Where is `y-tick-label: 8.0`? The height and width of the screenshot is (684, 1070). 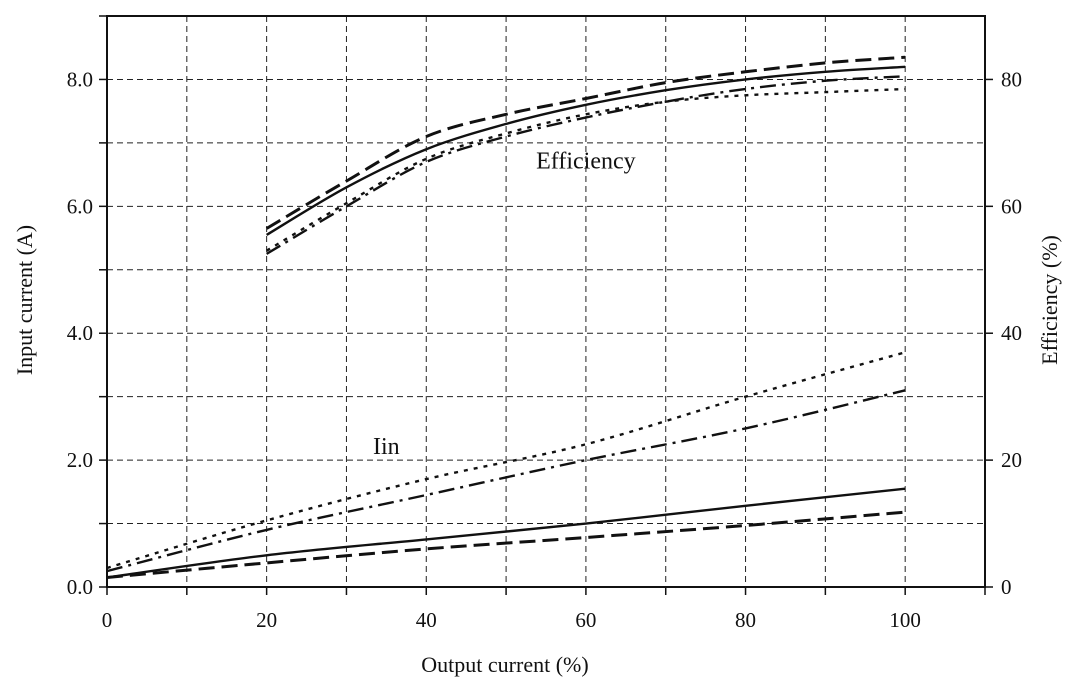
y-tick-label: 8.0 is located at coordinates (80, 79).